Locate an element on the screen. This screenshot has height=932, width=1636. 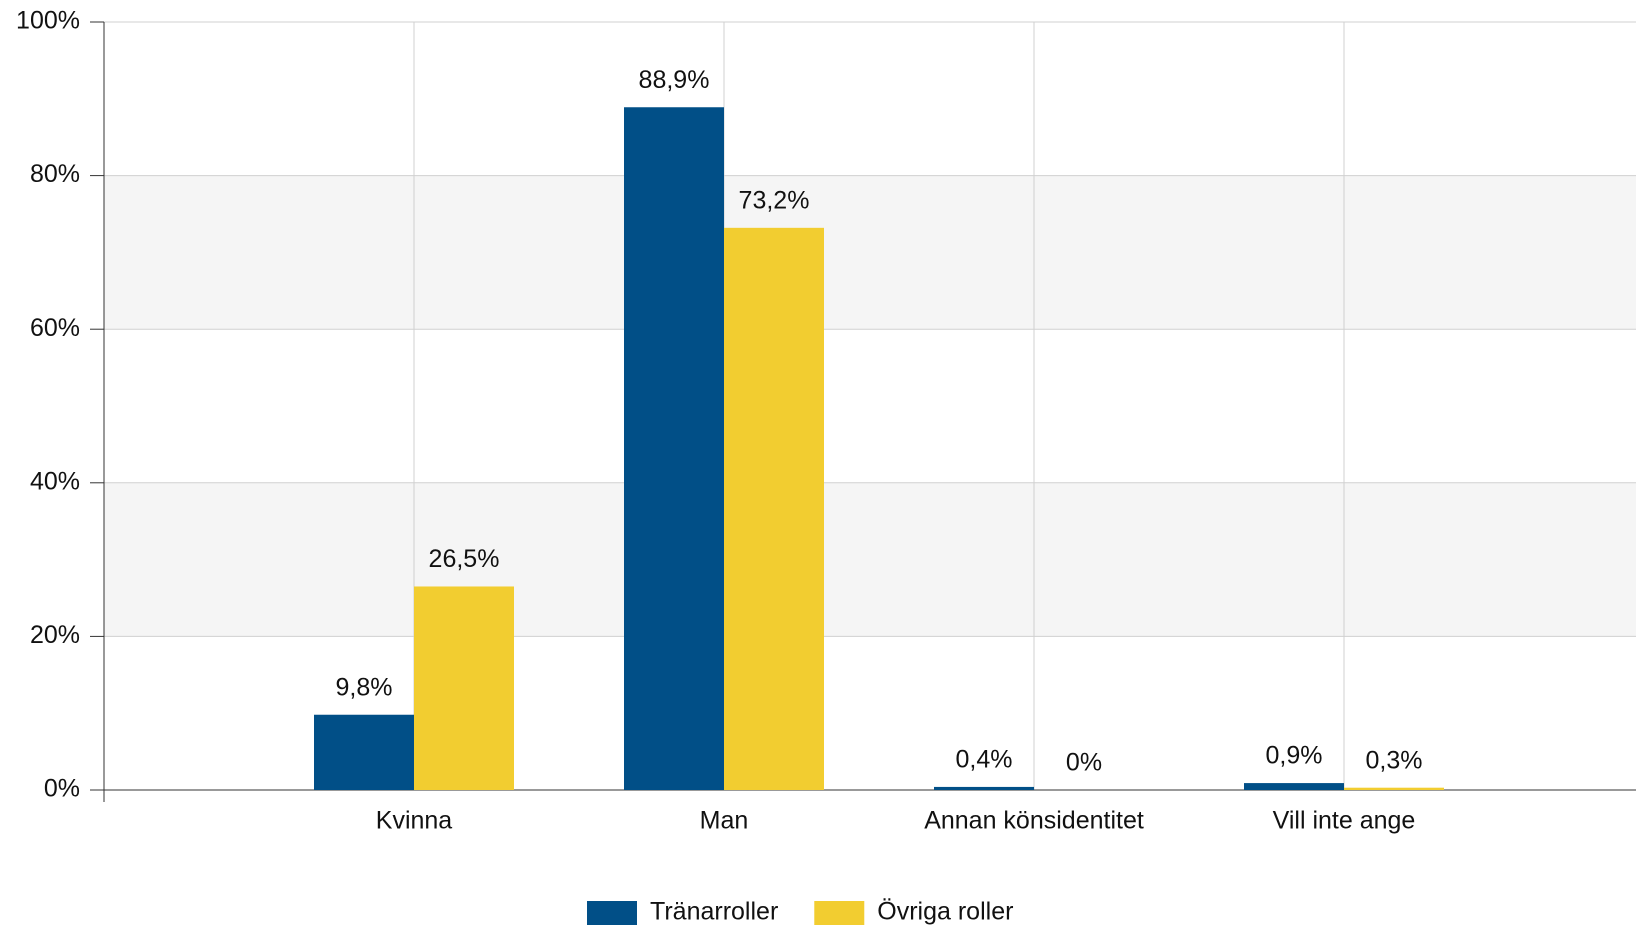
x-tick-label: Man is located at coordinates (724, 821).